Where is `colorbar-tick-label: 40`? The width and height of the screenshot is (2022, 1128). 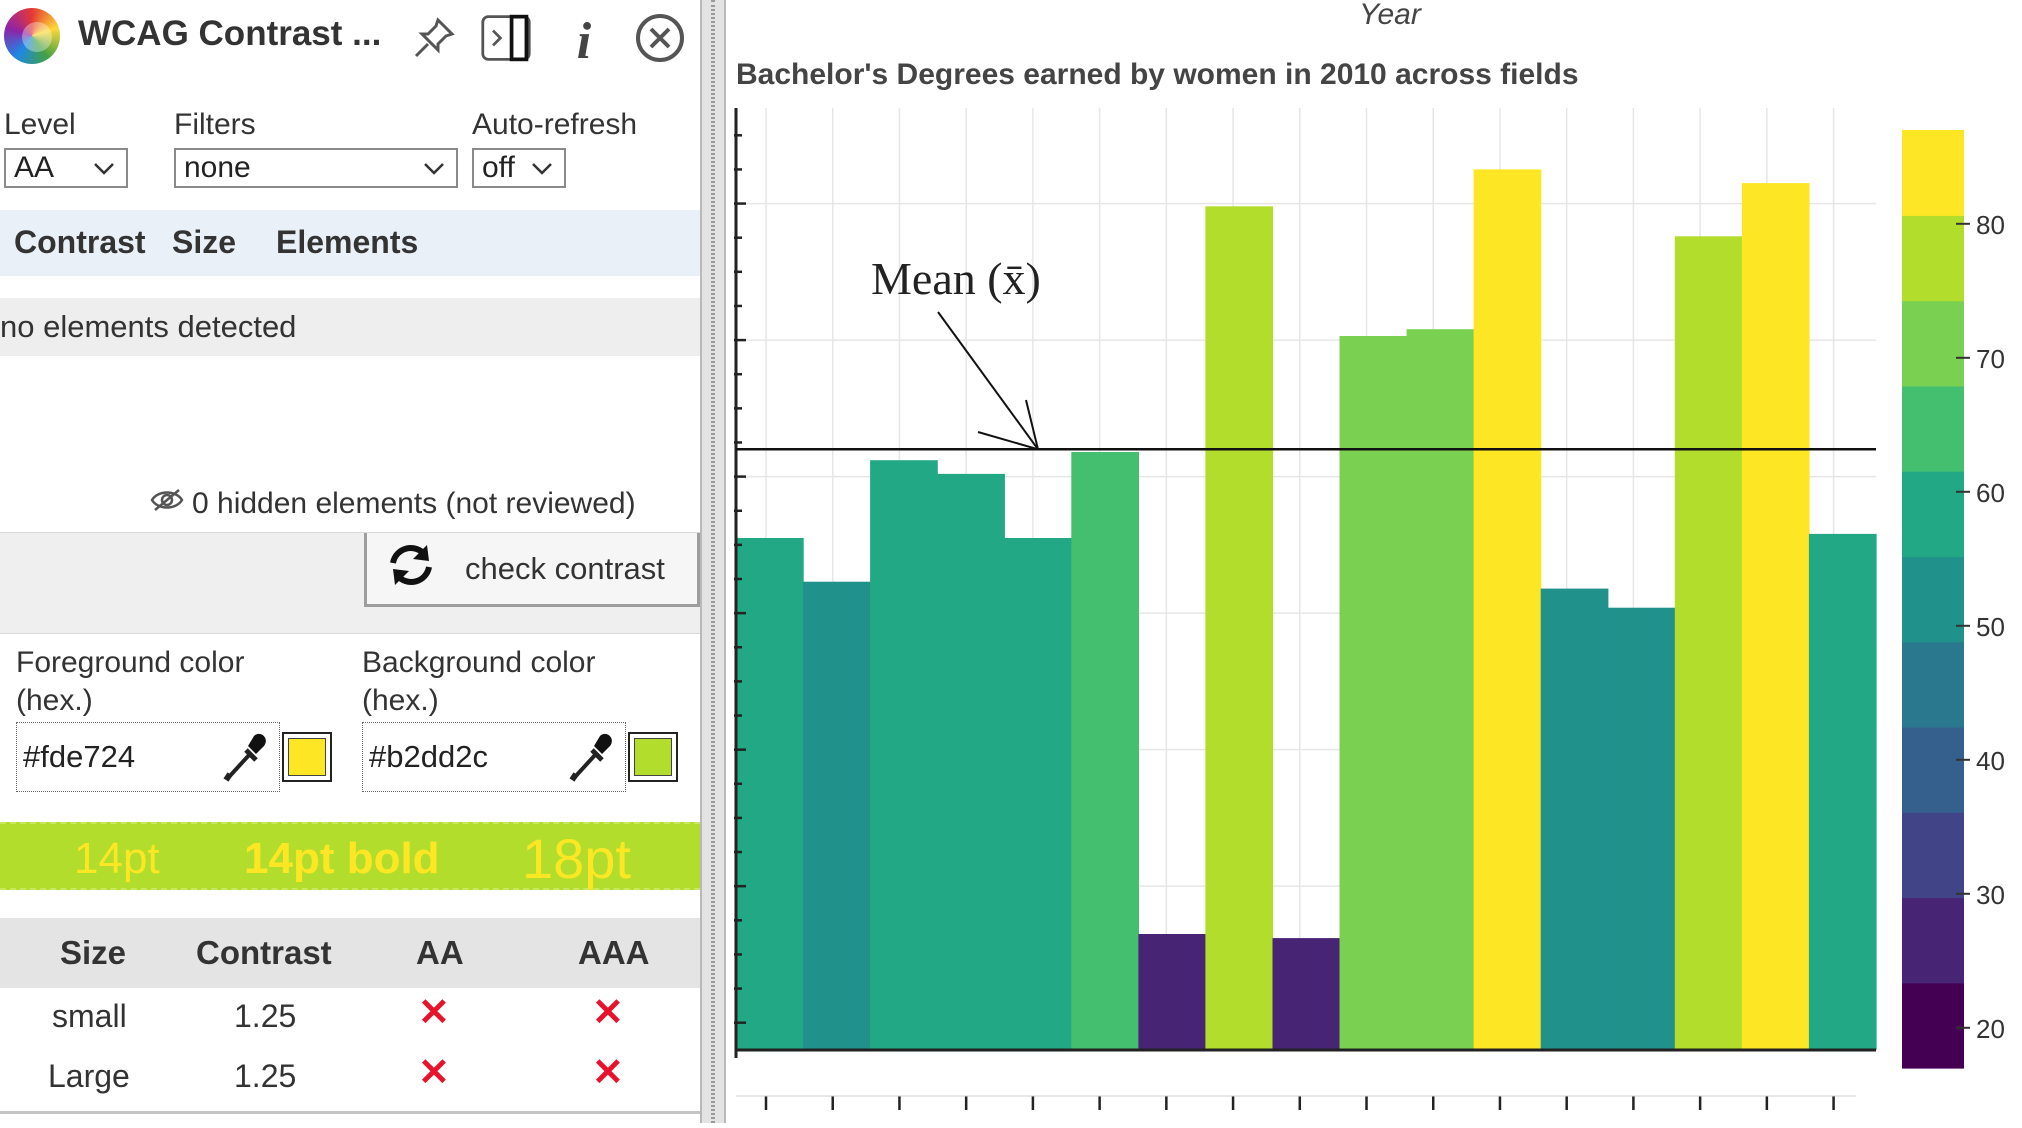 colorbar-tick-label: 40 is located at coordinates (1990, 761).